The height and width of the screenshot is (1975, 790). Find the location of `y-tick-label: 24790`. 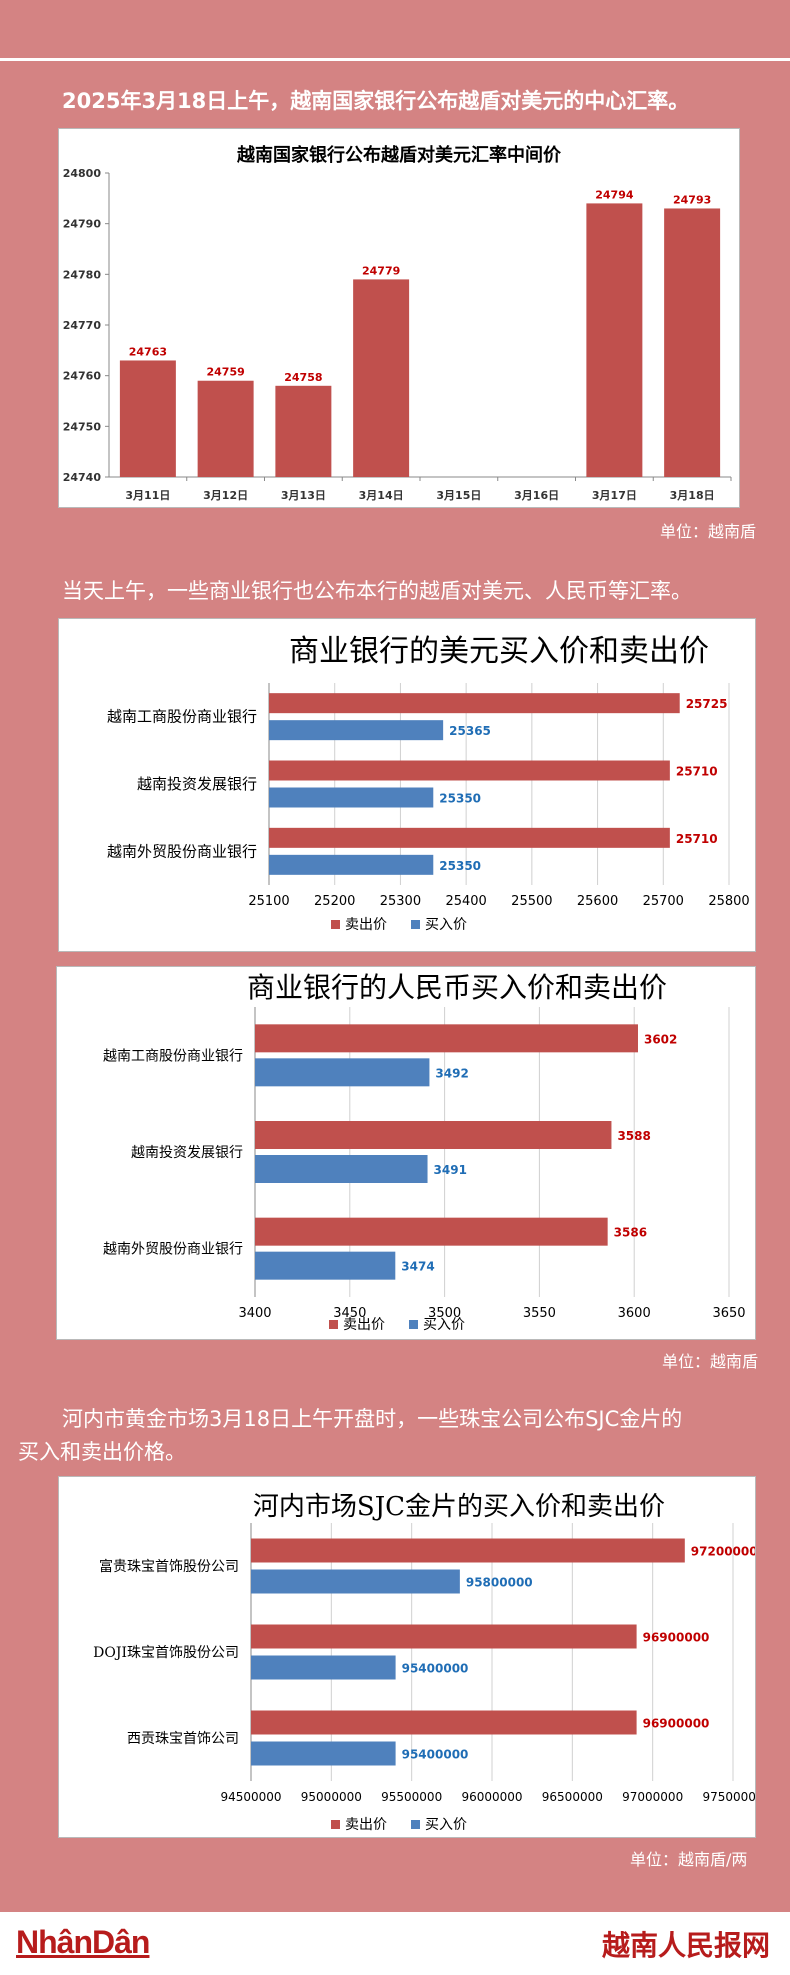

y-tick-label: 24790 is located at coordinates (82, 224).